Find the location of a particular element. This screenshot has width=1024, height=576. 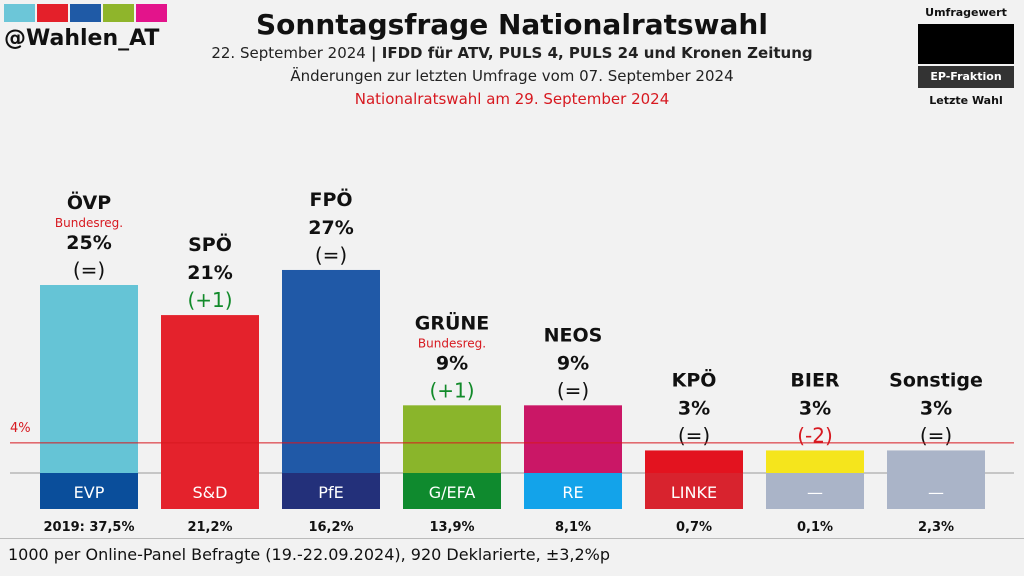

bar-party-label: NEOS is located at coordinates (573, 335).